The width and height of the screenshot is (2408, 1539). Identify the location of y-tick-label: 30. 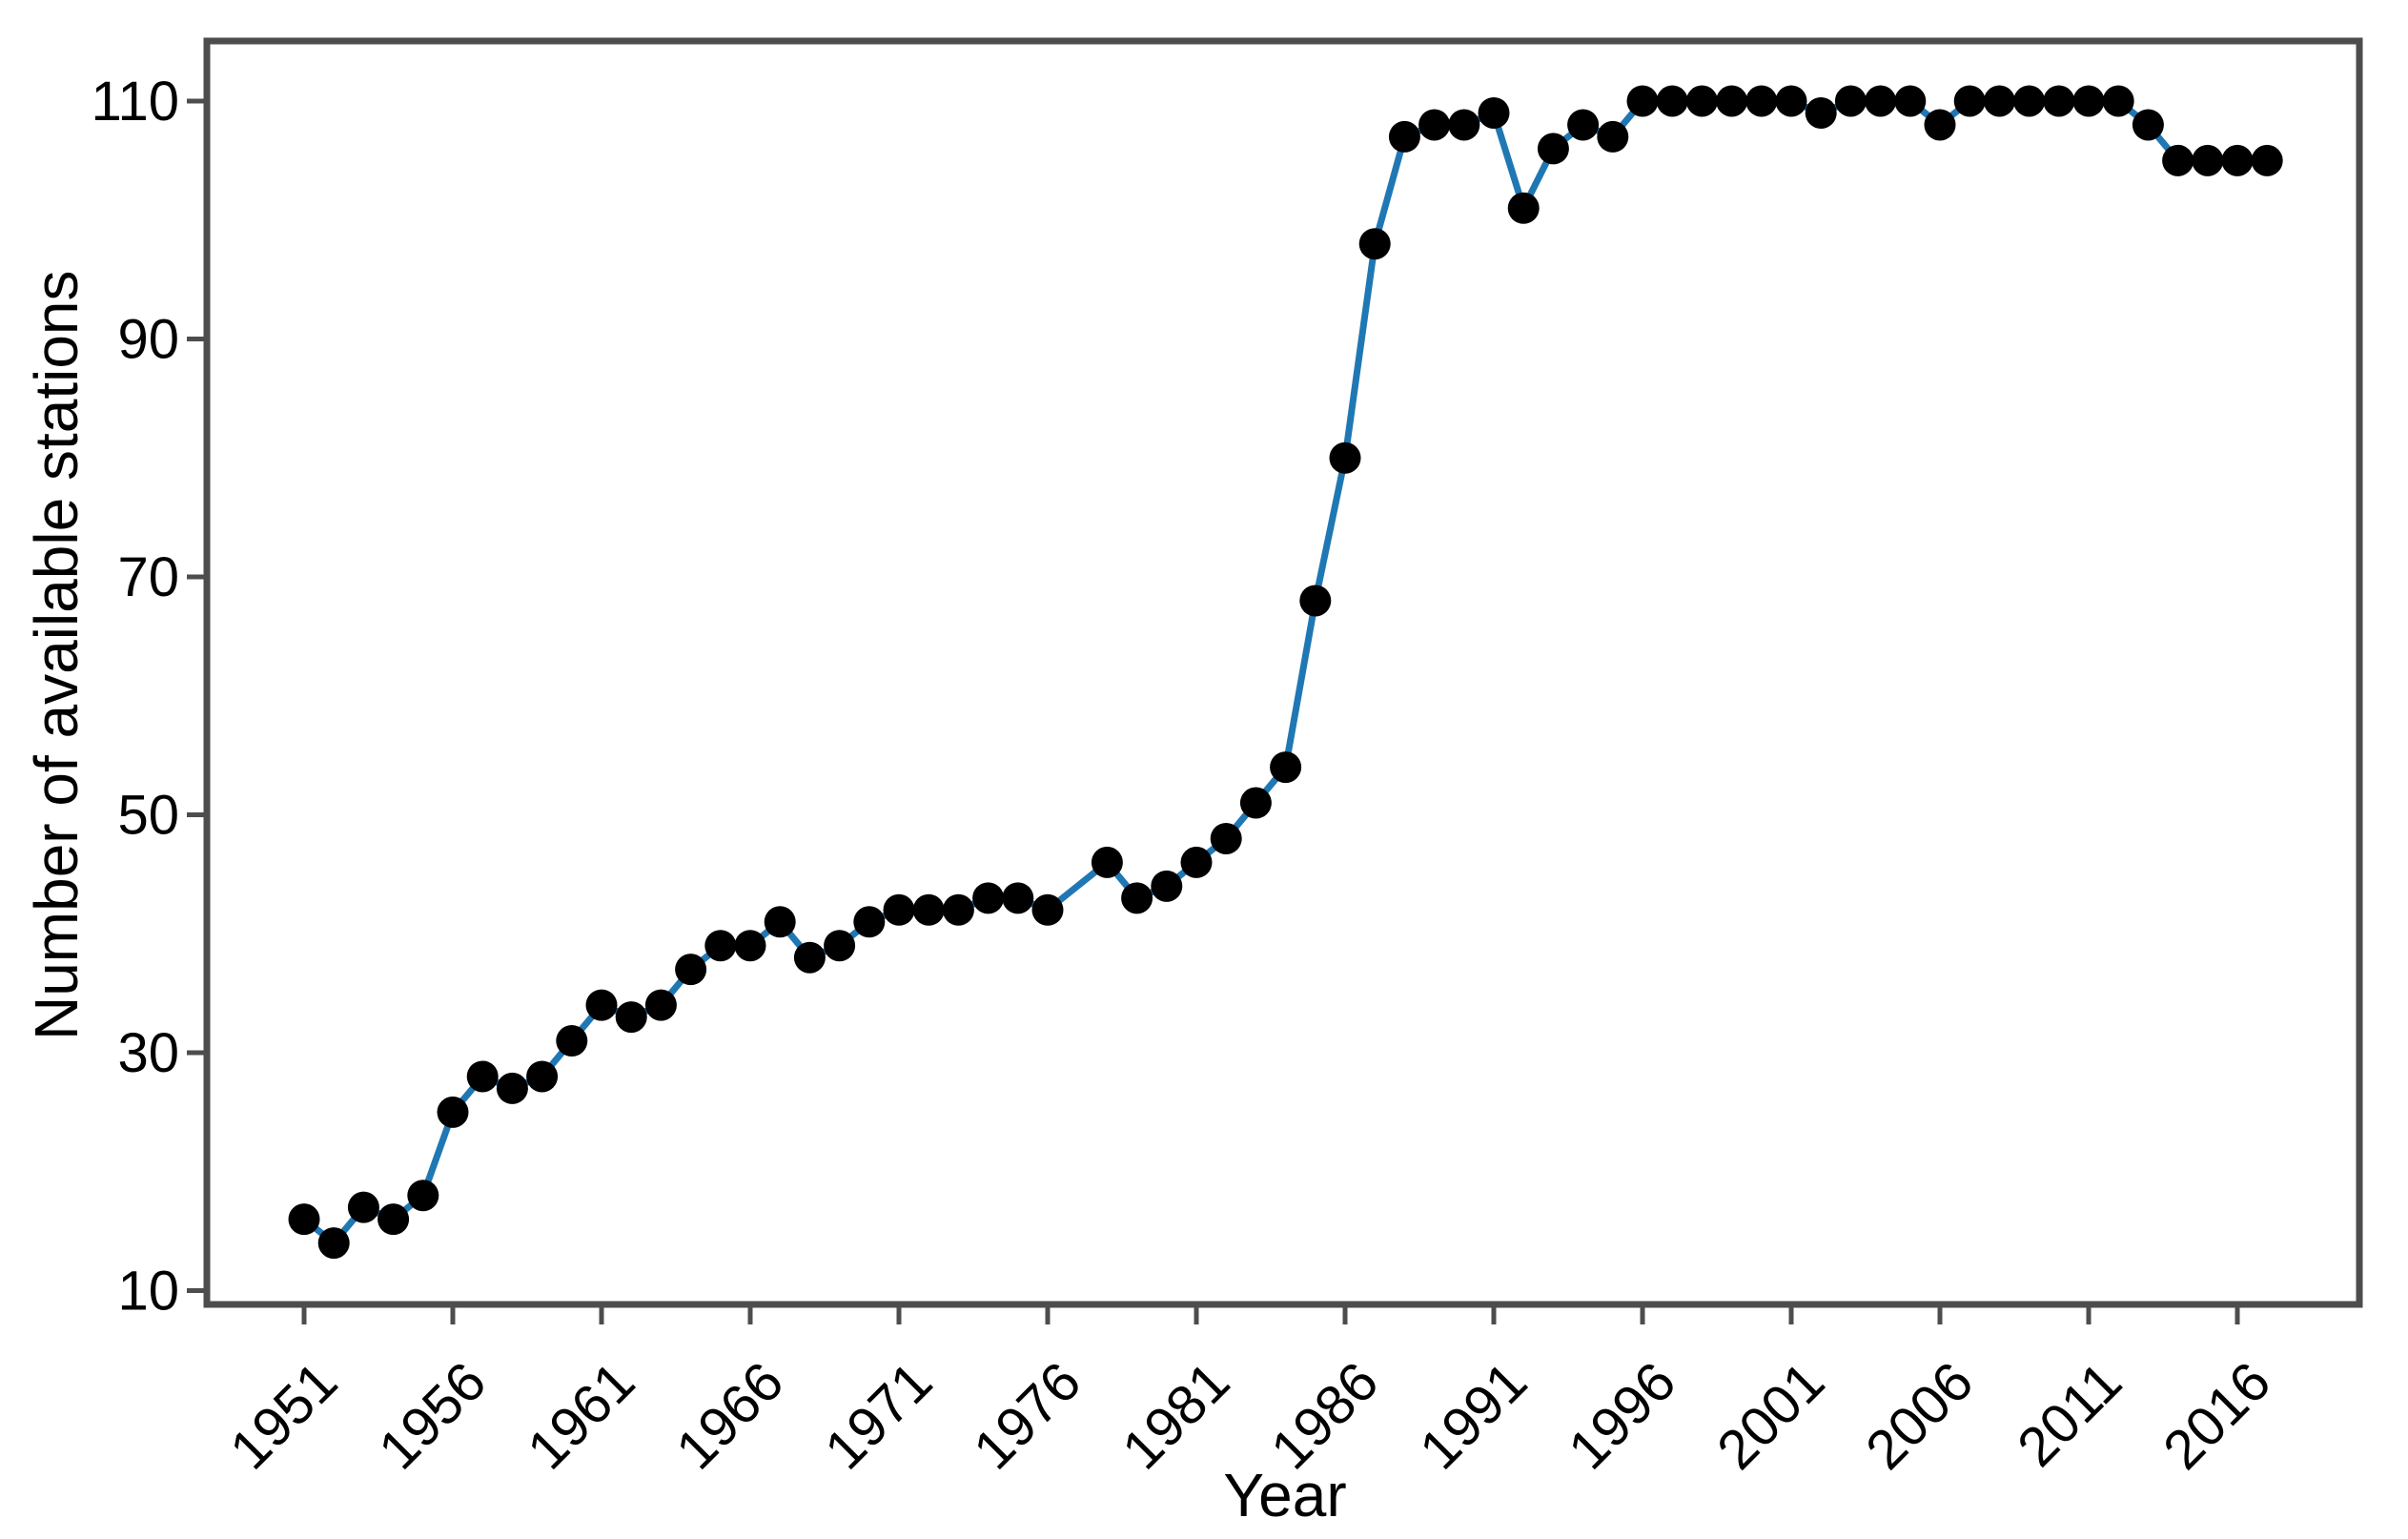
(148, 1053).